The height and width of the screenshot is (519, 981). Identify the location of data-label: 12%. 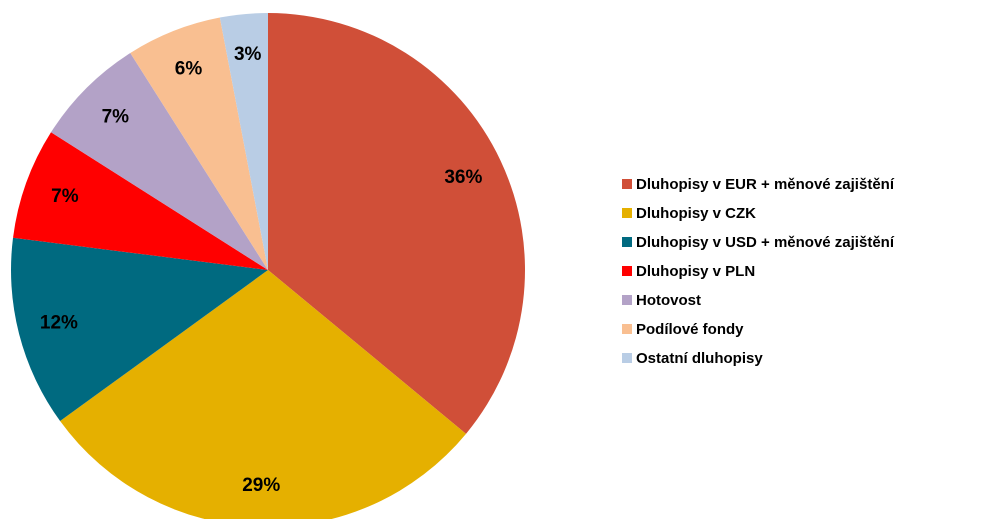
(59, 323).